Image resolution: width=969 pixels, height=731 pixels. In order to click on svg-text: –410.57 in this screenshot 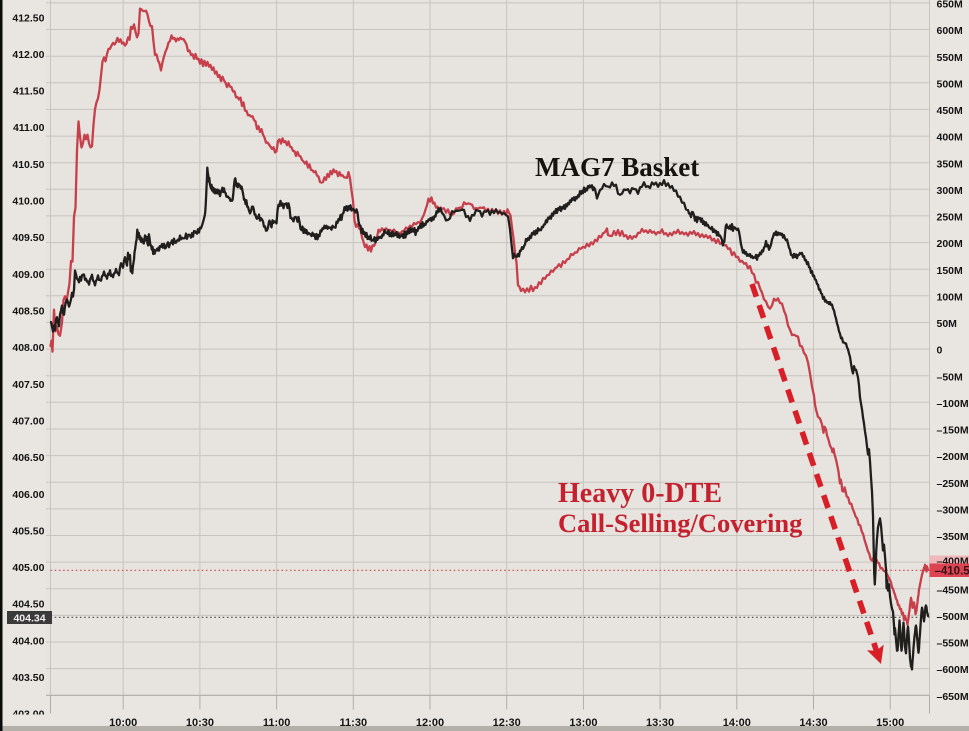, I will do `click(952, 572)`.